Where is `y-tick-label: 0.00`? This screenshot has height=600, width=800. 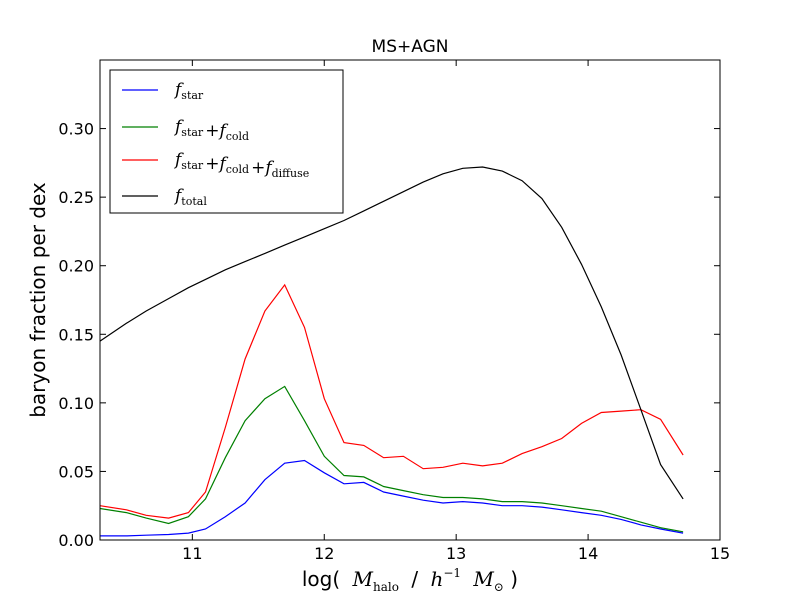
y-tick-label: 0.00 is located at coordinates (76, 540).